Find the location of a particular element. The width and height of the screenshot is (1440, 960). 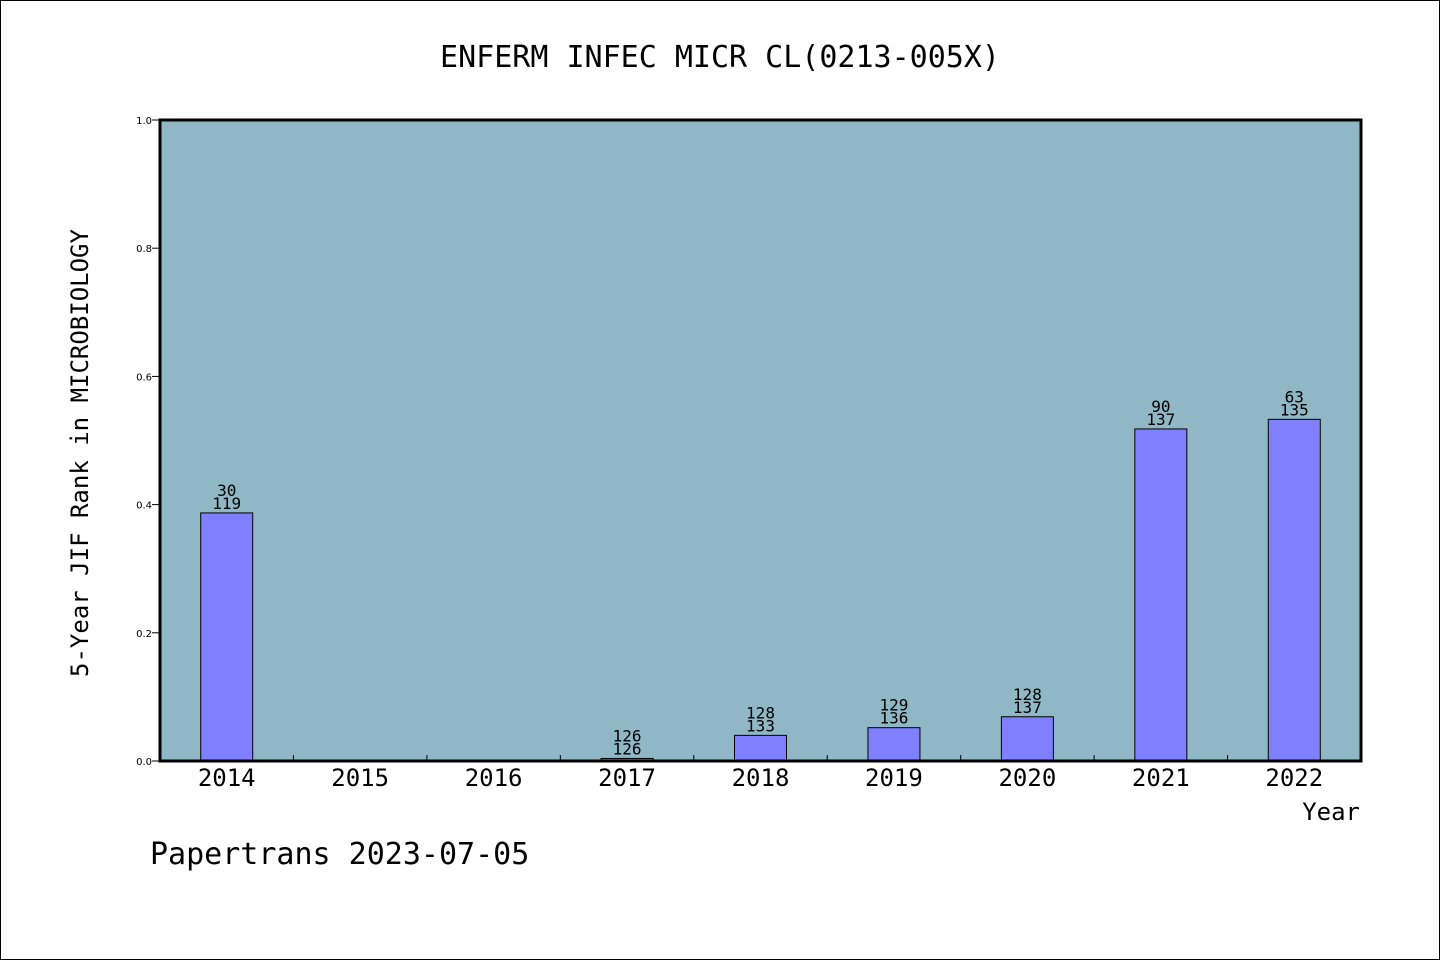

x-tick-label: 2014 is located at coordinates (227, 778).